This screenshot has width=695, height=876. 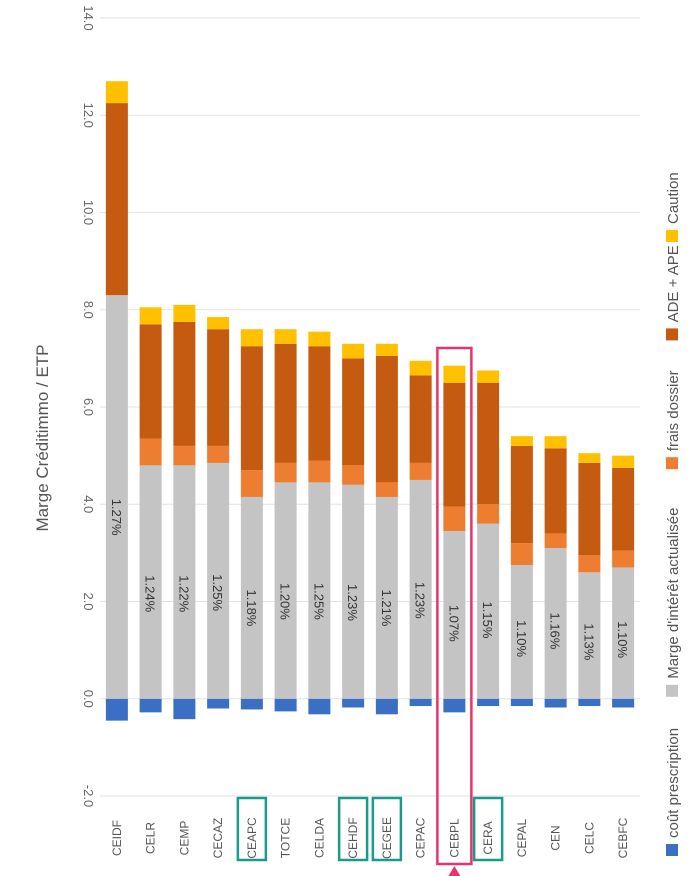 What do you see at coordinates (556, 837) in the screenshot?
I see `category-label: CEN` at bounding box center [556, 837].